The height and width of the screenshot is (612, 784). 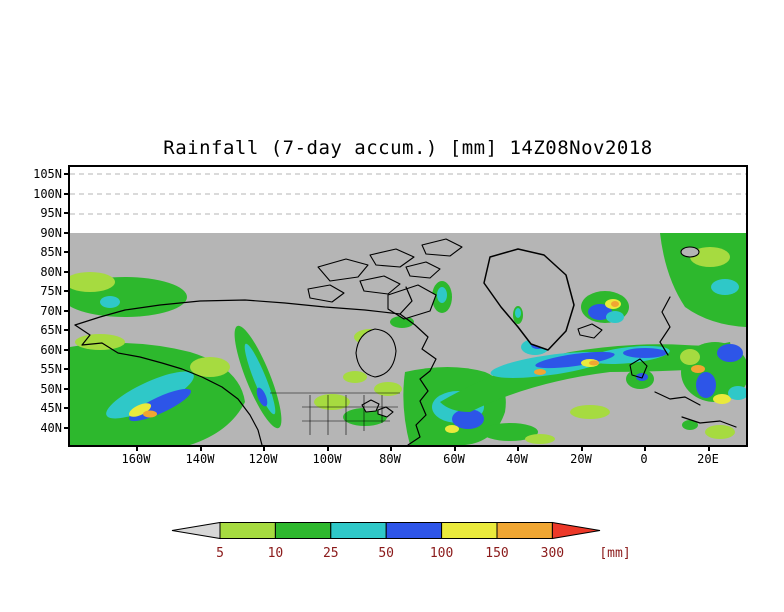 What do you see at coordinates (35, 369) in the screenshot?
I see `y-tick-label: 55N` at bounding box center [35, 369].